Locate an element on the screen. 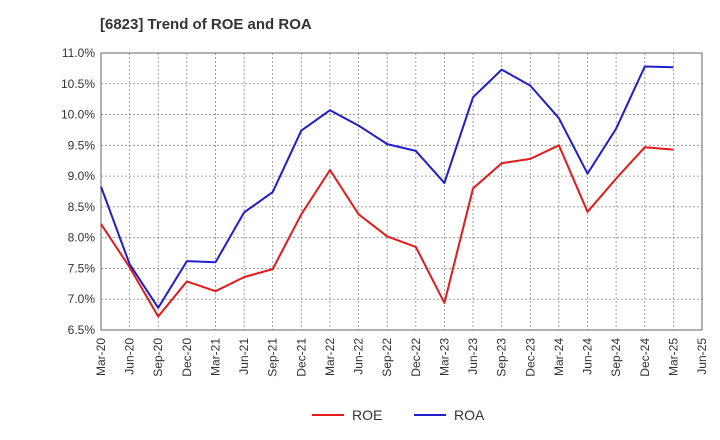 The width and height of the screenshot is (720, 440). x-tick-label: Jun-20 is located at coordinates (130, 356).